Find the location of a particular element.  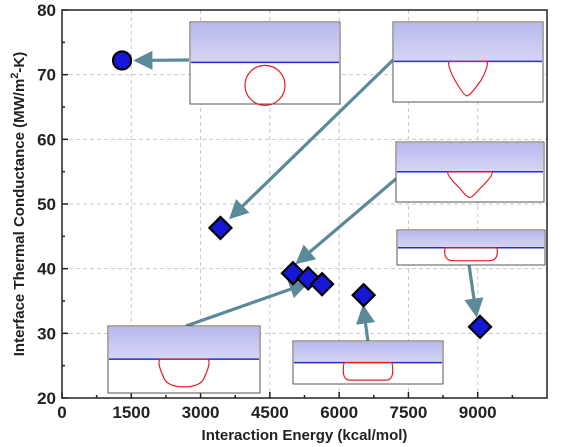

y-tick-label: 40 is located at coordinates (46, 269).